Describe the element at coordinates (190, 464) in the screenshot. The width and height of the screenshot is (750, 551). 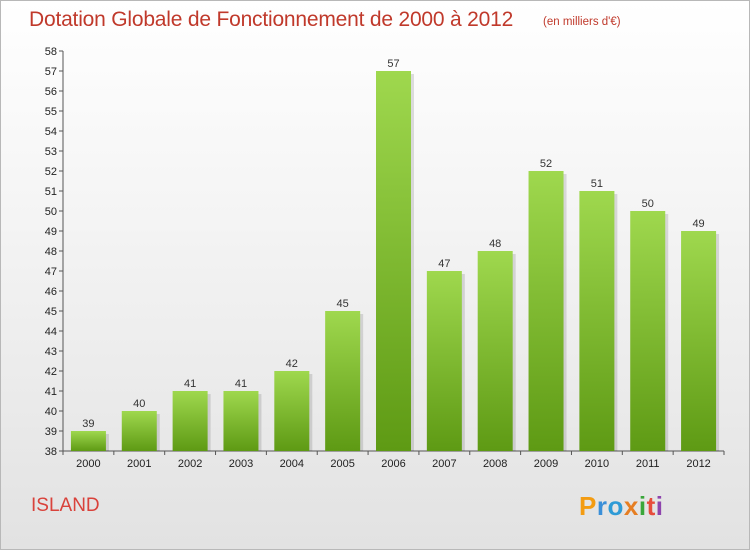
I see `x-tick-label: 2002` at that location.